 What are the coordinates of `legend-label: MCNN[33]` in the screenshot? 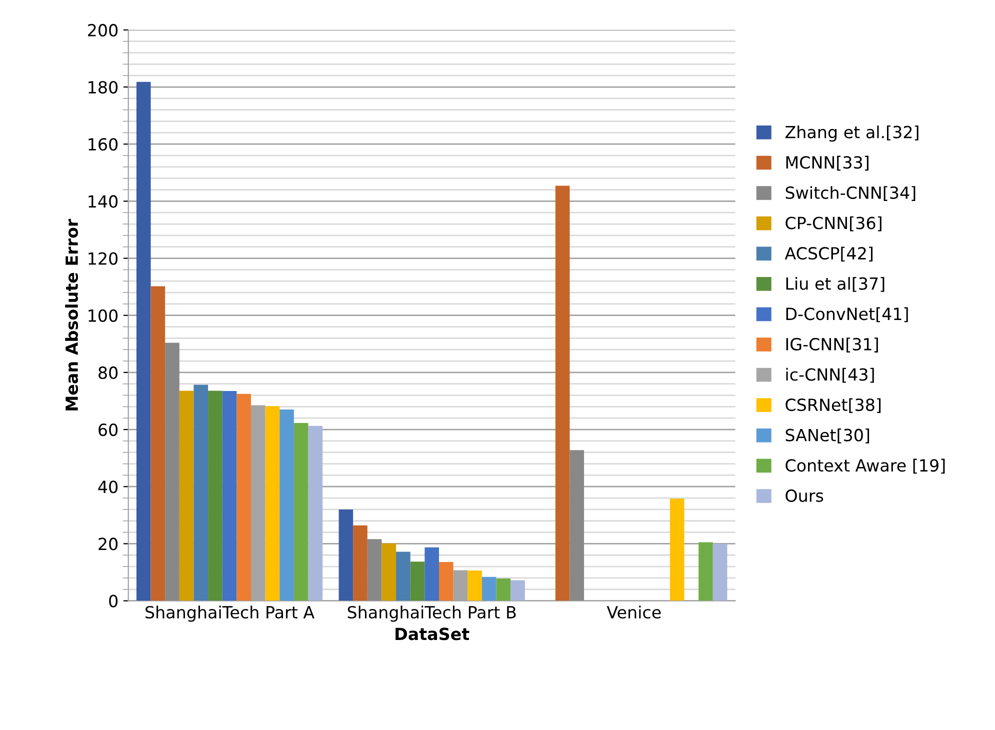 It's located at (827, 163).